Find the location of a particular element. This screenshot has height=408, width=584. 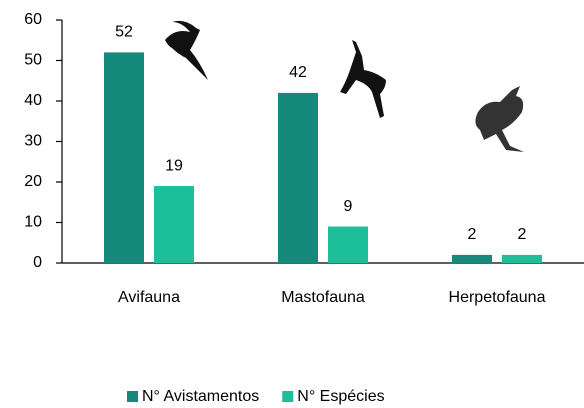

y-tick-label: 50 is located at coordinates (33, 60).